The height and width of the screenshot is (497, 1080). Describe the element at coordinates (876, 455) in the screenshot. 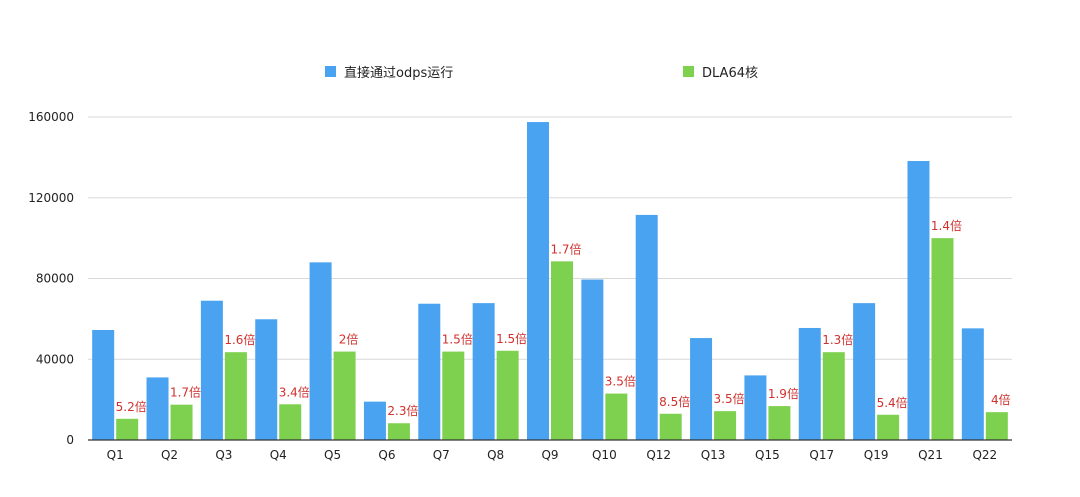

I see `x-tick-label: Q19` at that location.